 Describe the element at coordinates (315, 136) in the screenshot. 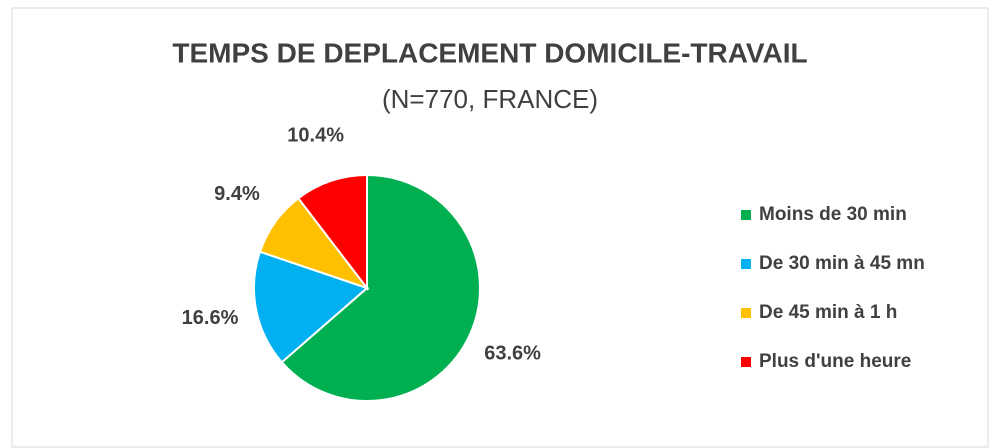

I see `data-label: 10.4%` at that location.